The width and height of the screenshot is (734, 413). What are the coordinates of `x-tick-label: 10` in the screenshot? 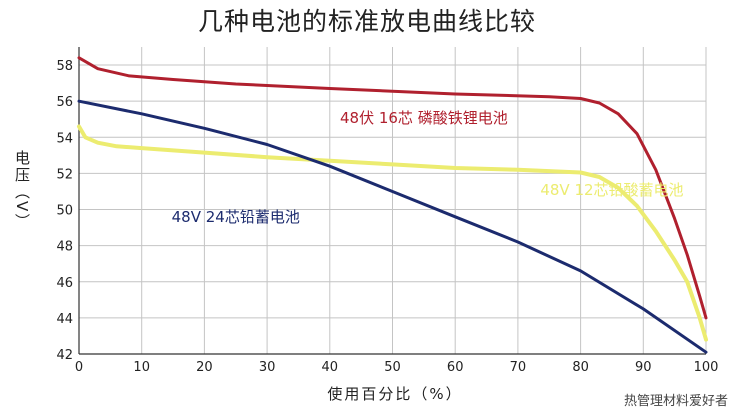 It's located at (141, 367).